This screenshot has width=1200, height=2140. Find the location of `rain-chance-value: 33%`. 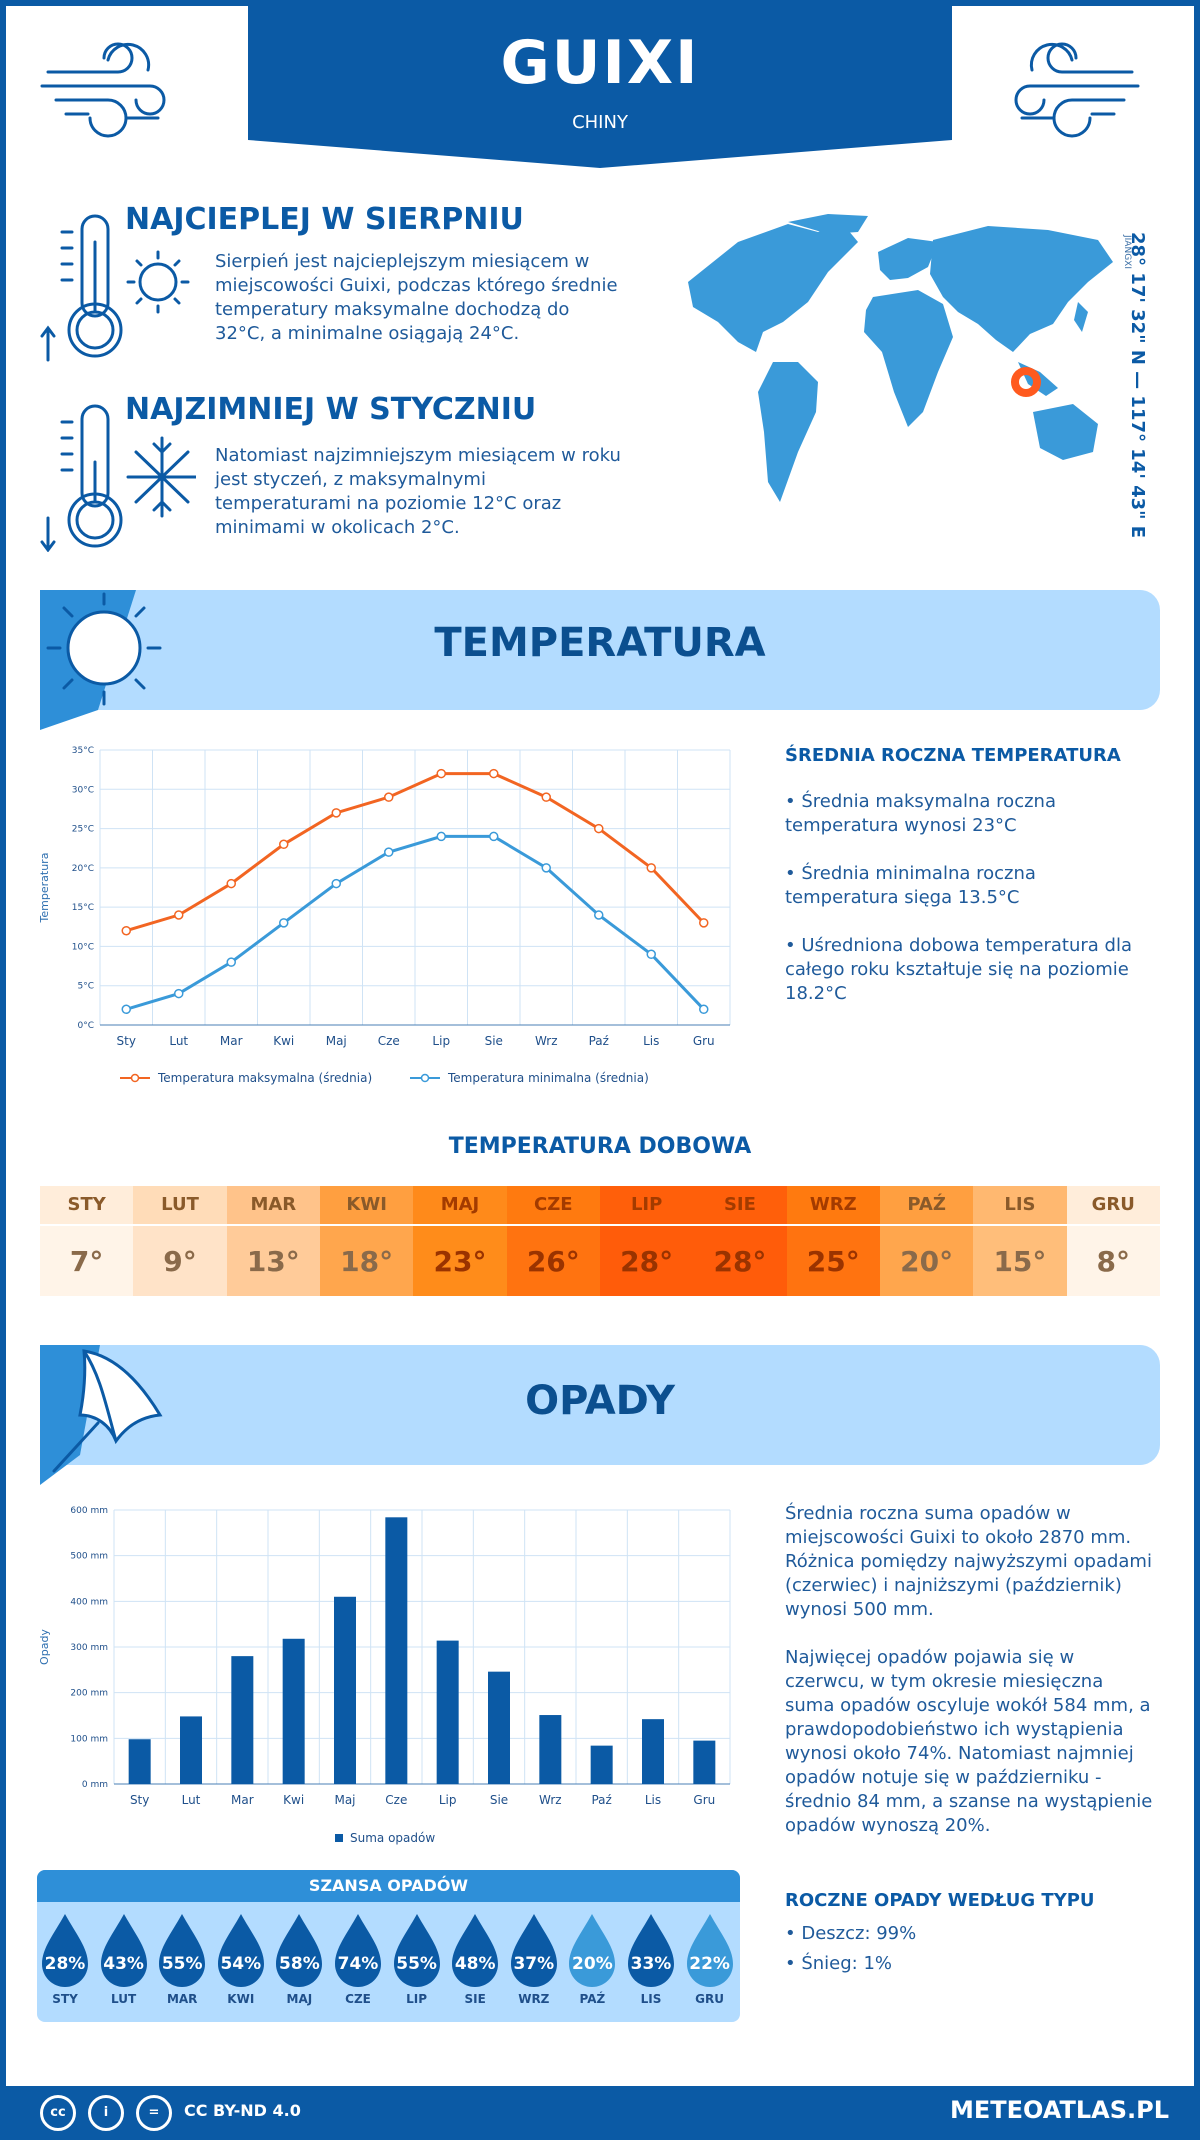

rain-chance-value: 33% is located at coordinates (651, 1964).